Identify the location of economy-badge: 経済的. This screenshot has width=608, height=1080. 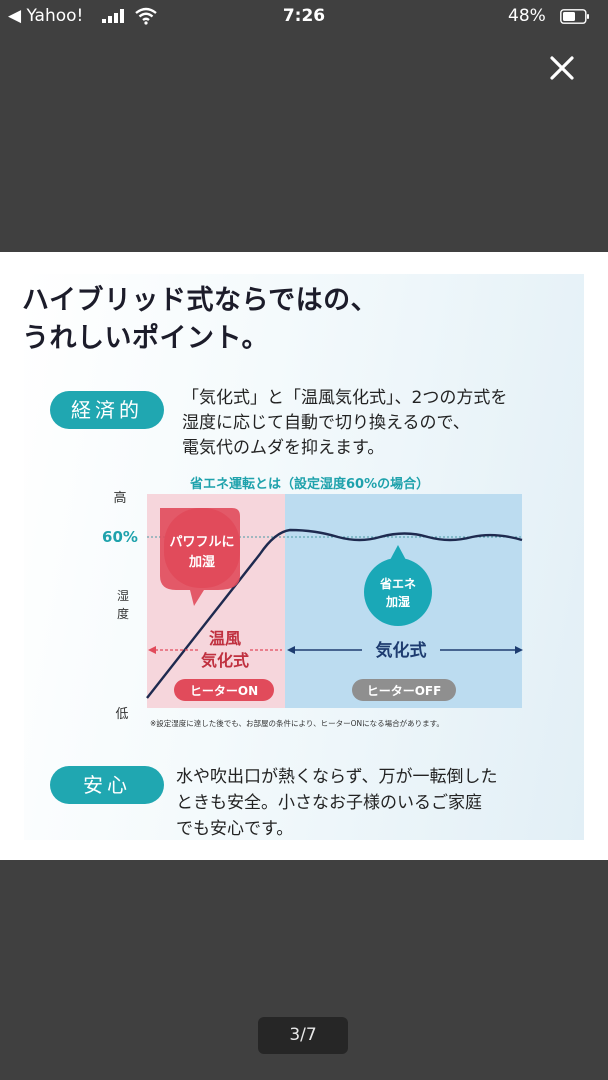
(107, 410).